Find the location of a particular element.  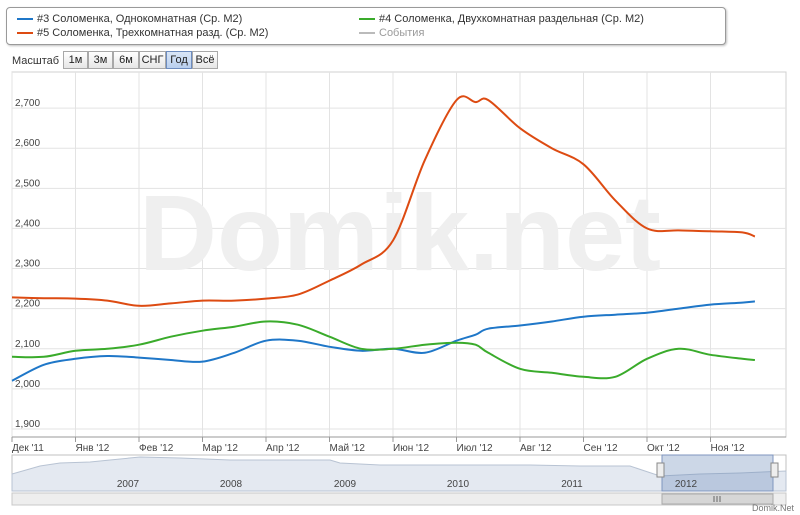

navigator-year-label: 2008 is located at coordinates (231, 484).